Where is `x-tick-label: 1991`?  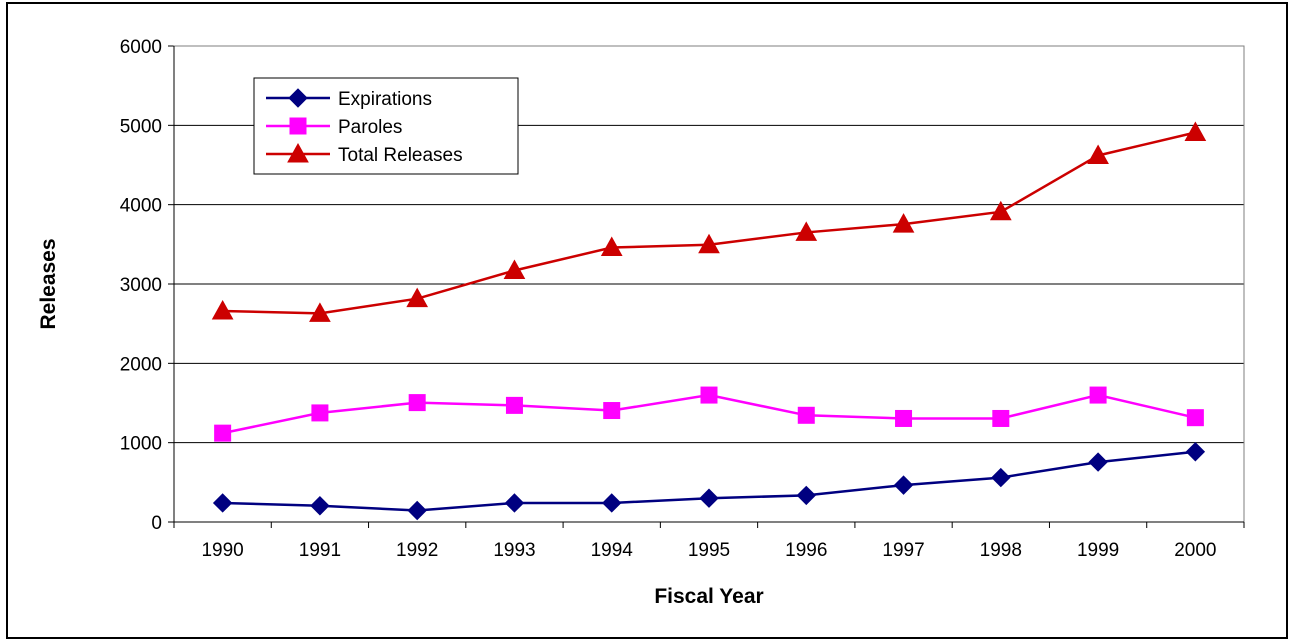 x-tick-label: 1991 is located at coordinates (320, 550).